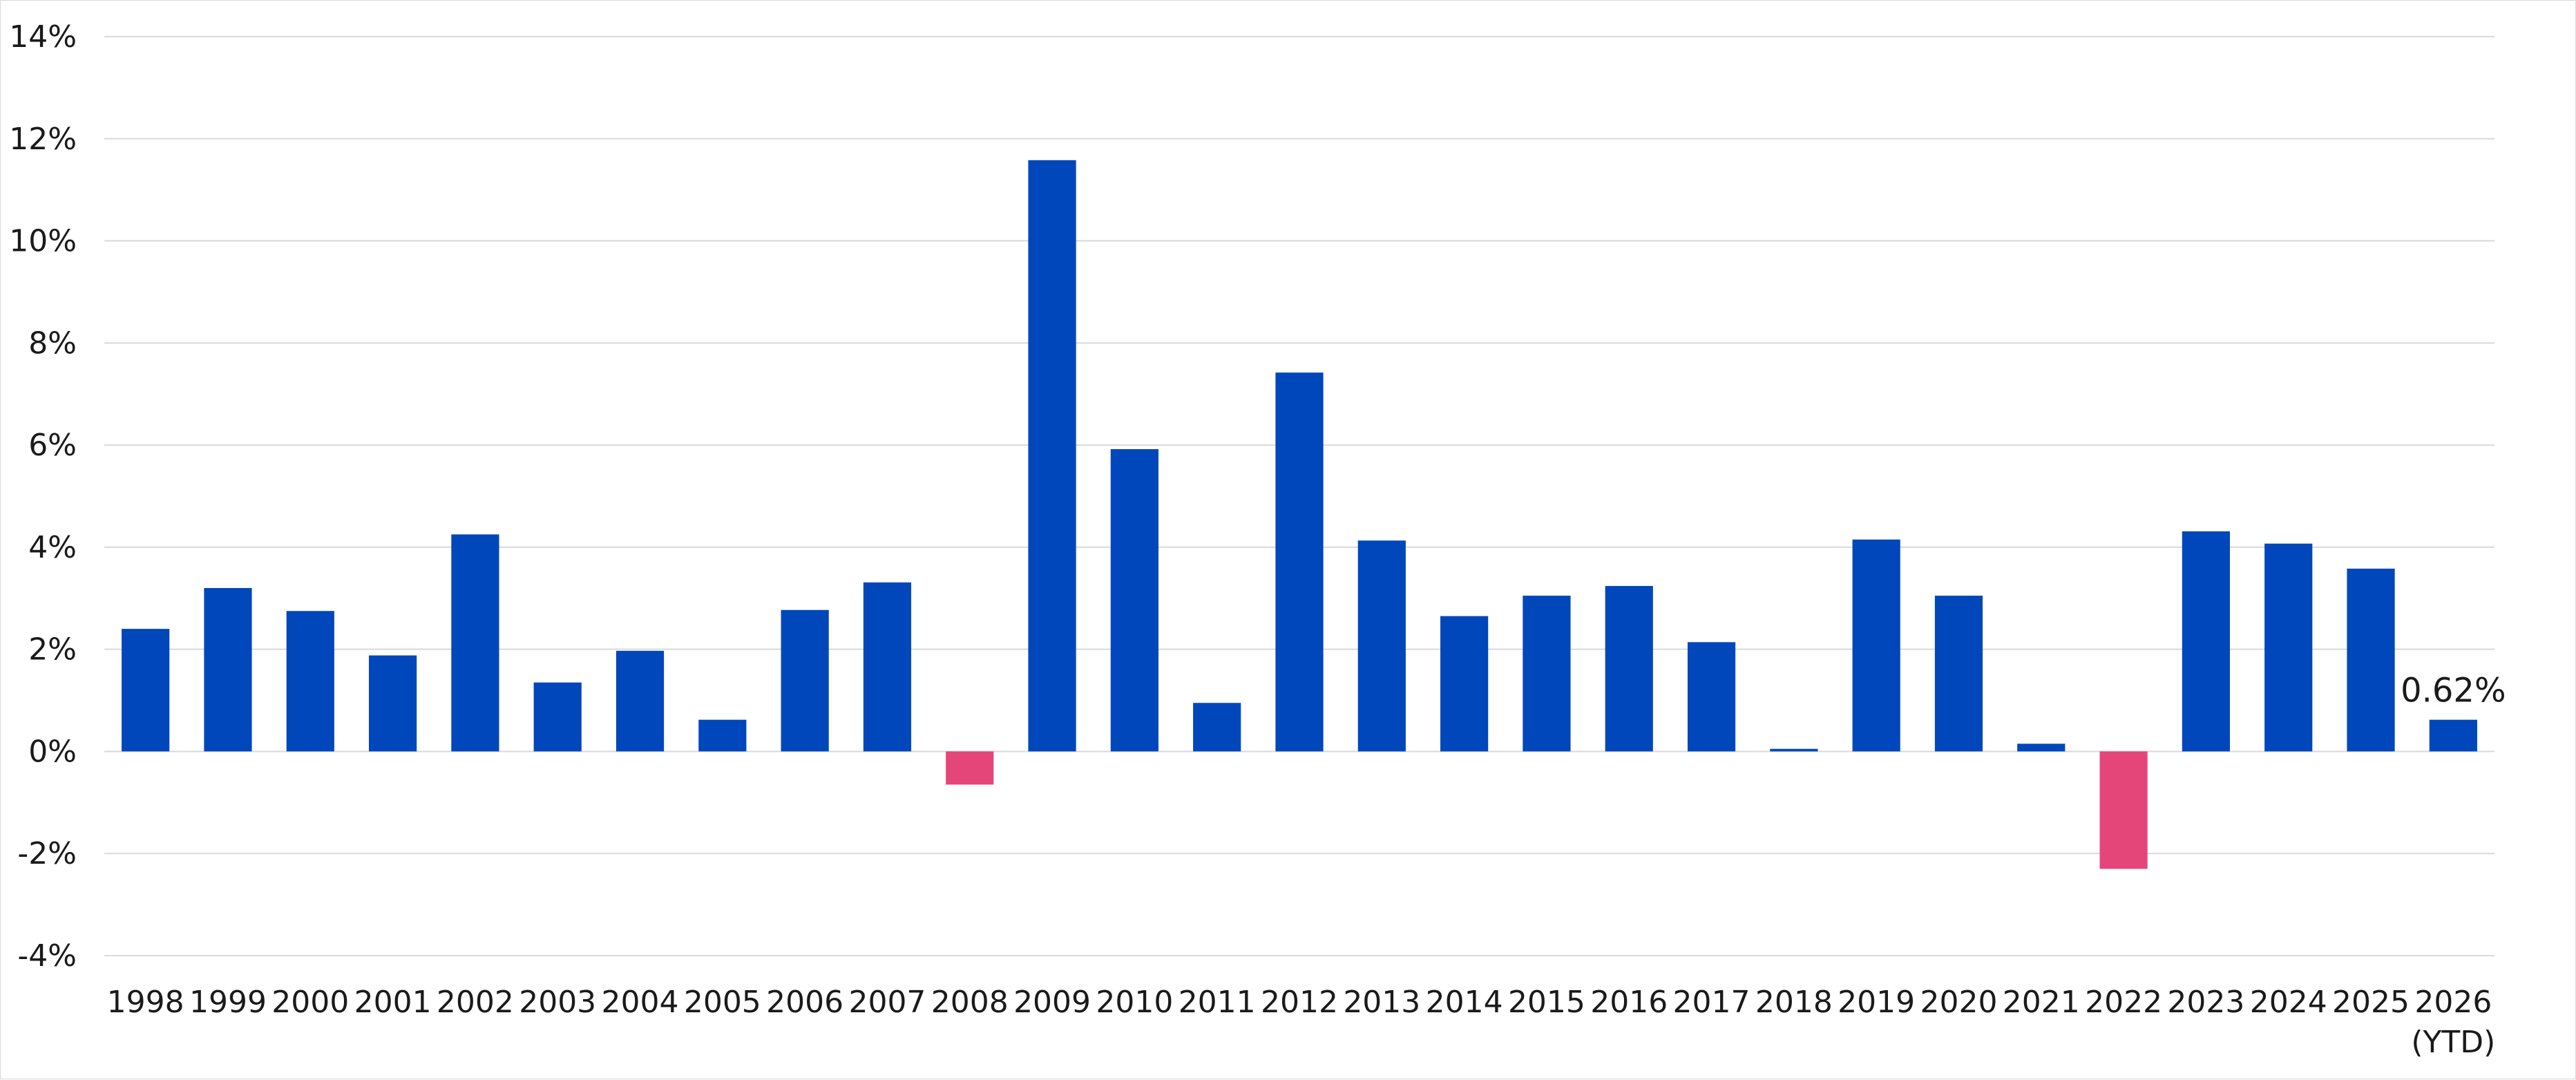  I want to click on x-tick-label: 2003, so click(557, 1002).